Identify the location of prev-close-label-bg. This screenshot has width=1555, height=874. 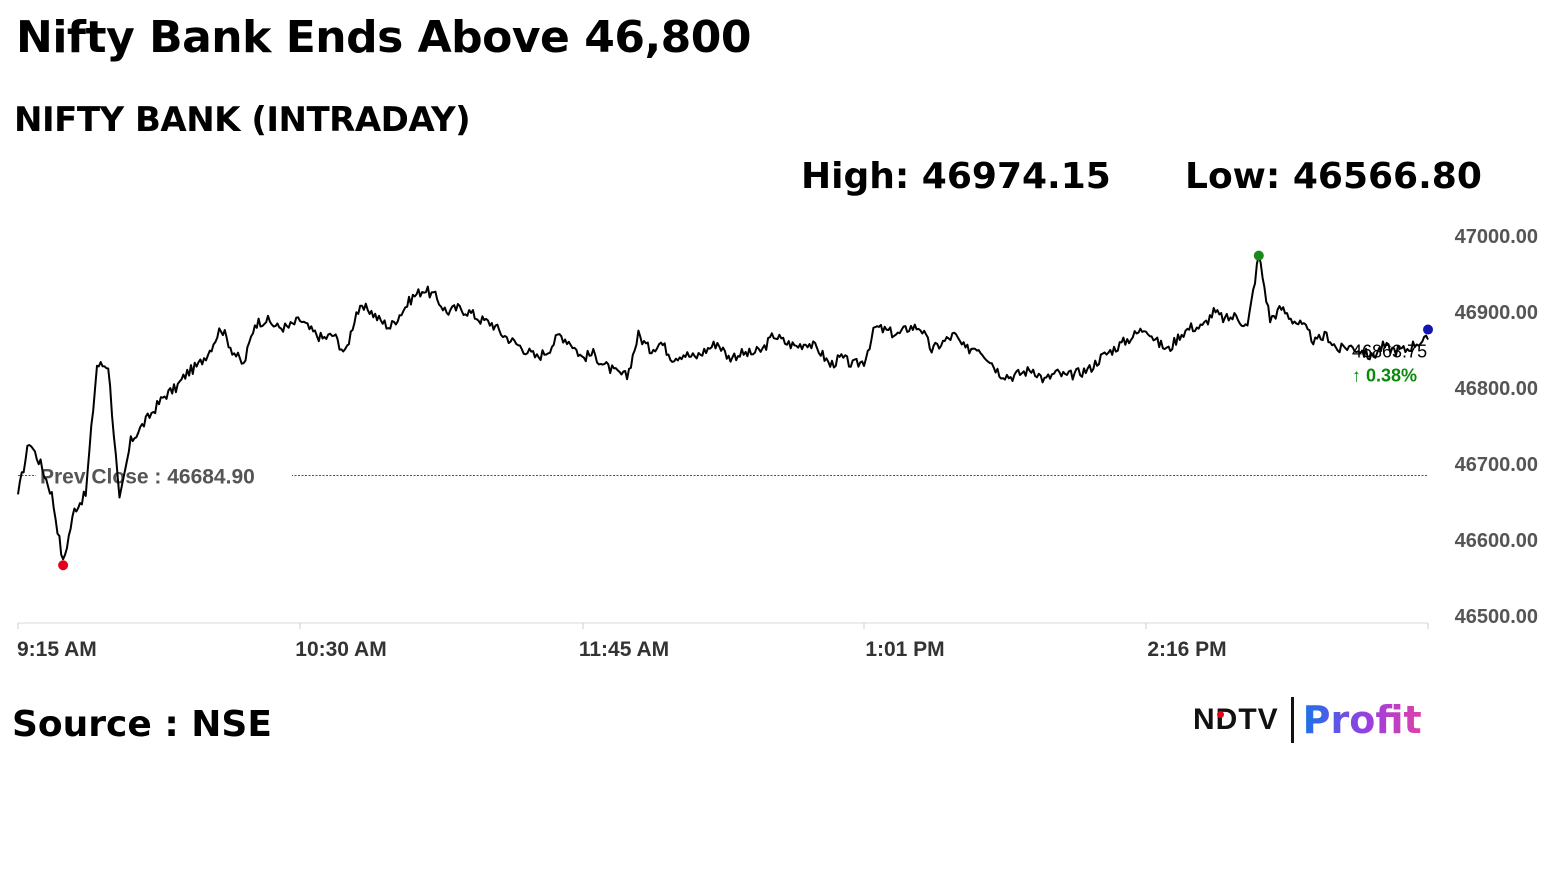
(164, 475).